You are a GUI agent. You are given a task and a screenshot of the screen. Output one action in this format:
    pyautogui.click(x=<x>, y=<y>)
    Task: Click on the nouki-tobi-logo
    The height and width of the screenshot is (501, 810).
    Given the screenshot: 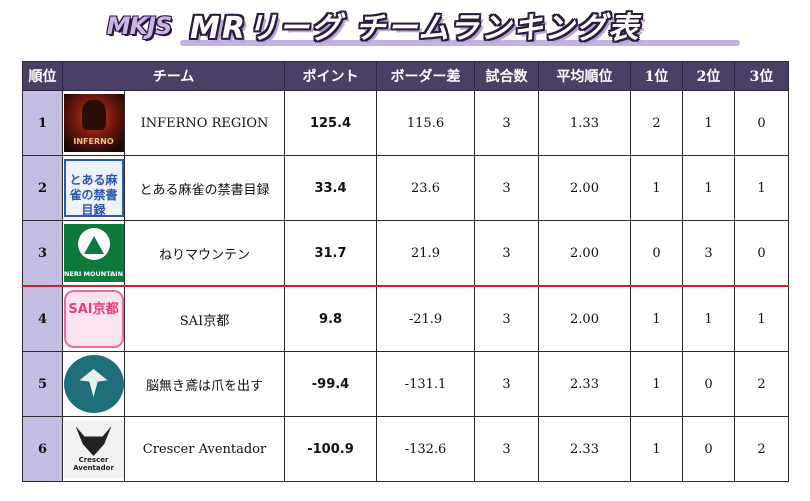 What is the action you would take?
    pyautogui.click(x=93, y=384)
    